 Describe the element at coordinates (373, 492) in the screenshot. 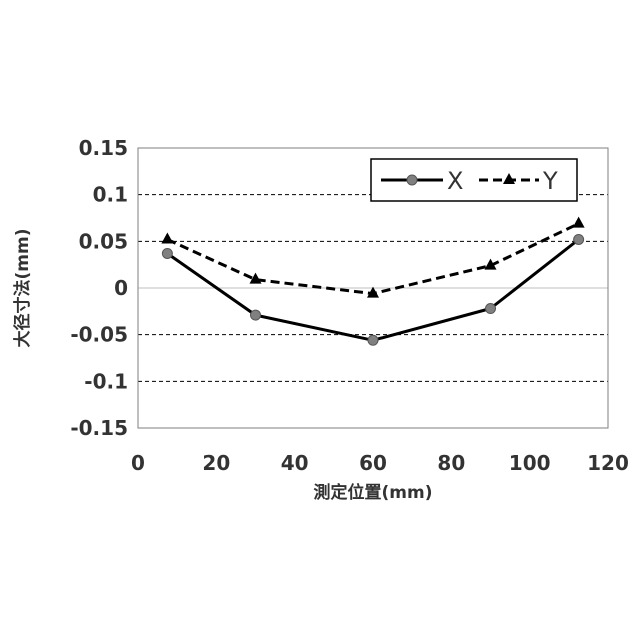

I see `x-axis-label: 測定位置(mm)` at that location.